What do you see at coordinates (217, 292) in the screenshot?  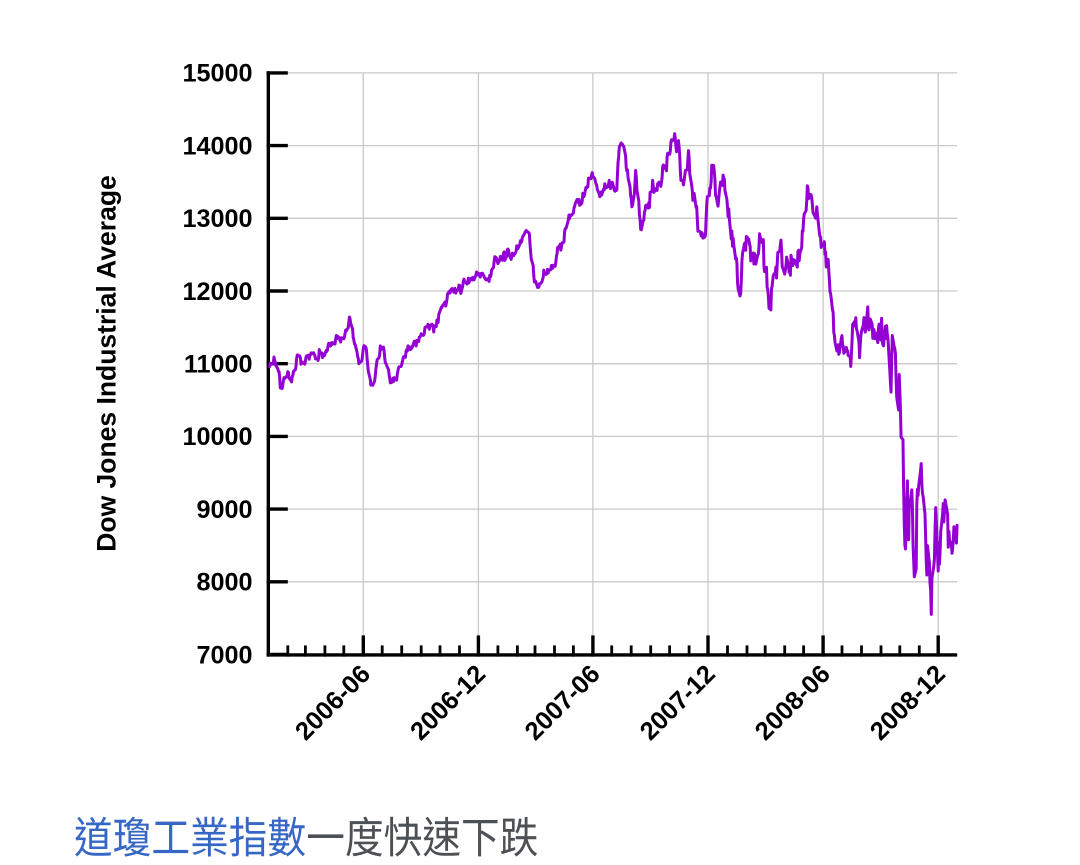 I see `svg-text: 12000` at bounding box center [217, 292].